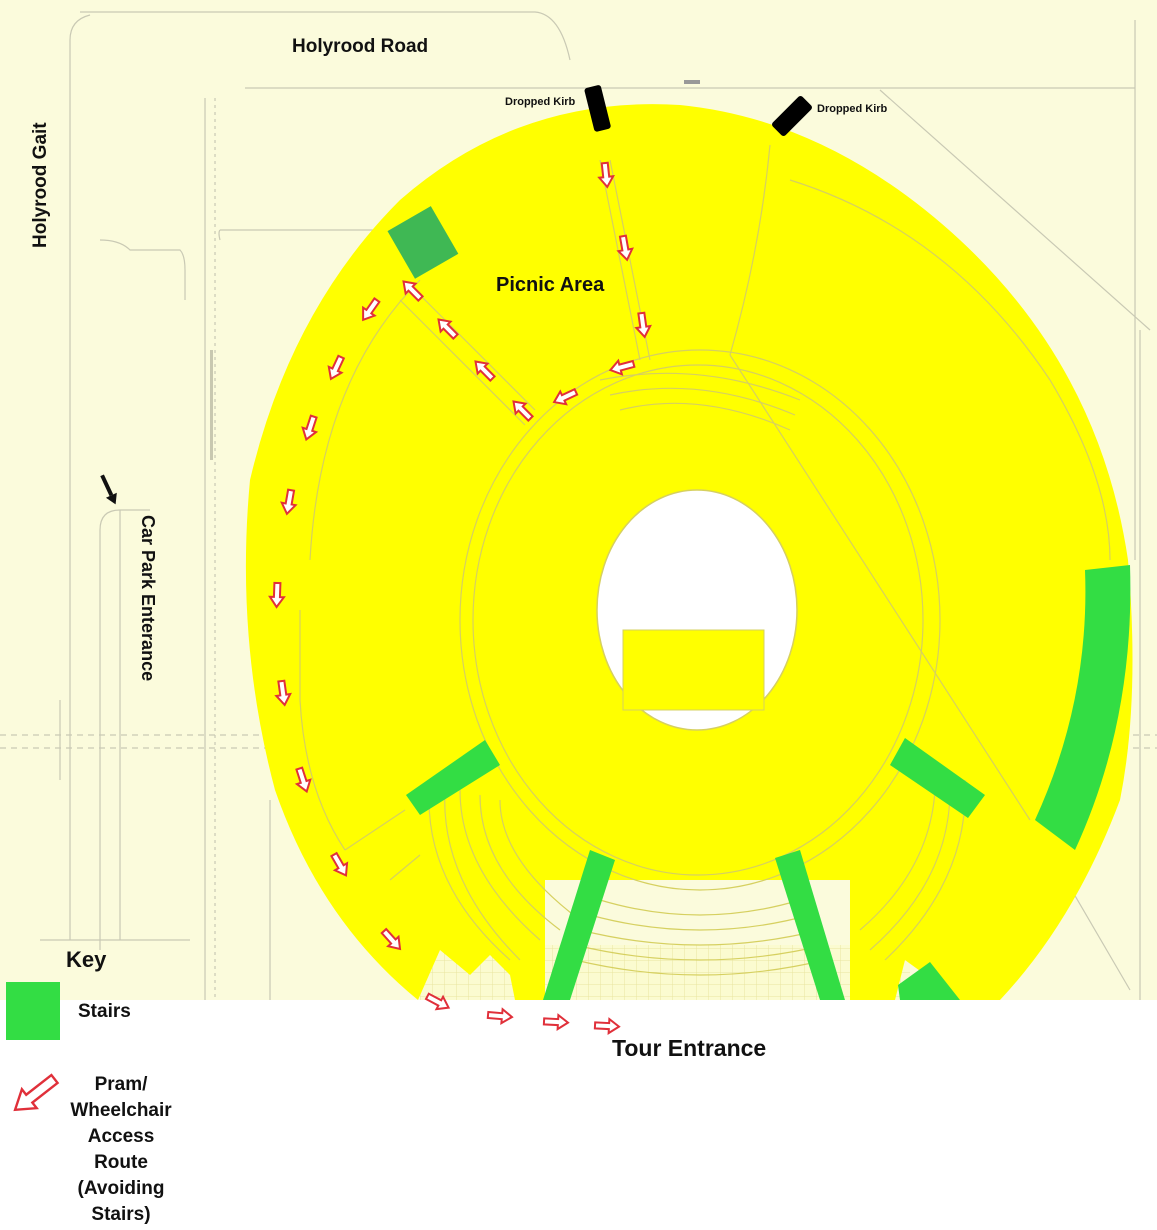 The image size is (1157, 1230). I want to click on key-route-line: Access, so click(121, 1136).